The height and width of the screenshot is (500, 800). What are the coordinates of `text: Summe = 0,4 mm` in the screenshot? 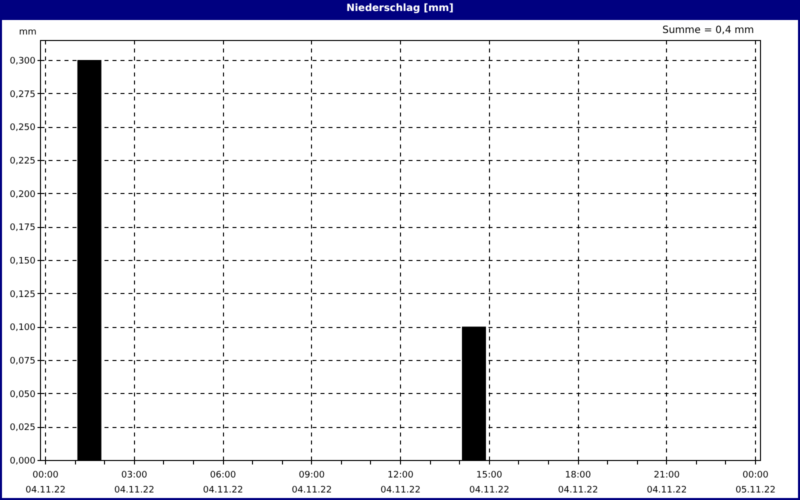 It's located at (708, 30).